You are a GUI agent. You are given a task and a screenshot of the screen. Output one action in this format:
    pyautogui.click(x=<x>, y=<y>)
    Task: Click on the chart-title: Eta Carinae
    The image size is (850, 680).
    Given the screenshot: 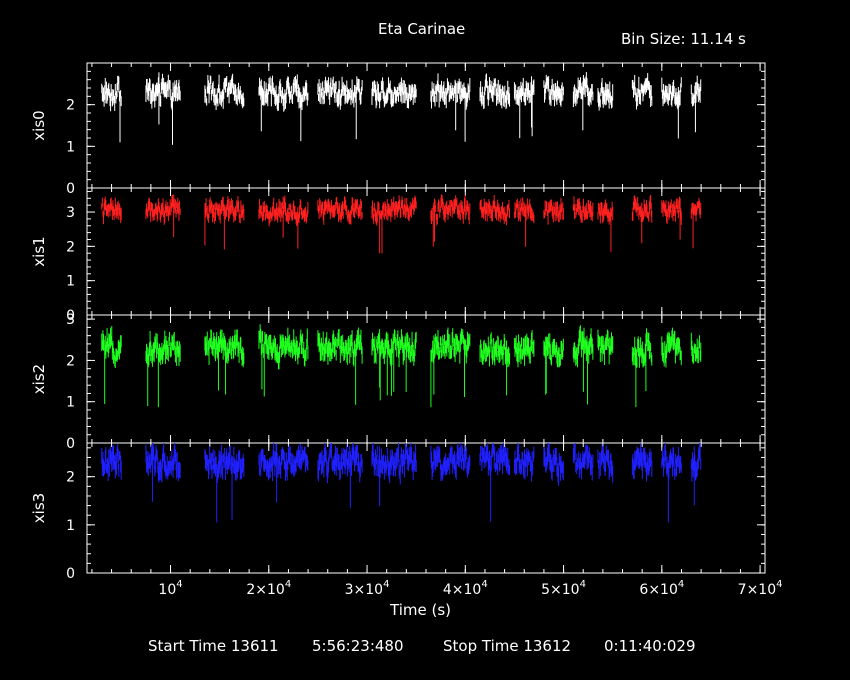 What is the action you would take?
    pyautogui.click(x=422, y=29)
    